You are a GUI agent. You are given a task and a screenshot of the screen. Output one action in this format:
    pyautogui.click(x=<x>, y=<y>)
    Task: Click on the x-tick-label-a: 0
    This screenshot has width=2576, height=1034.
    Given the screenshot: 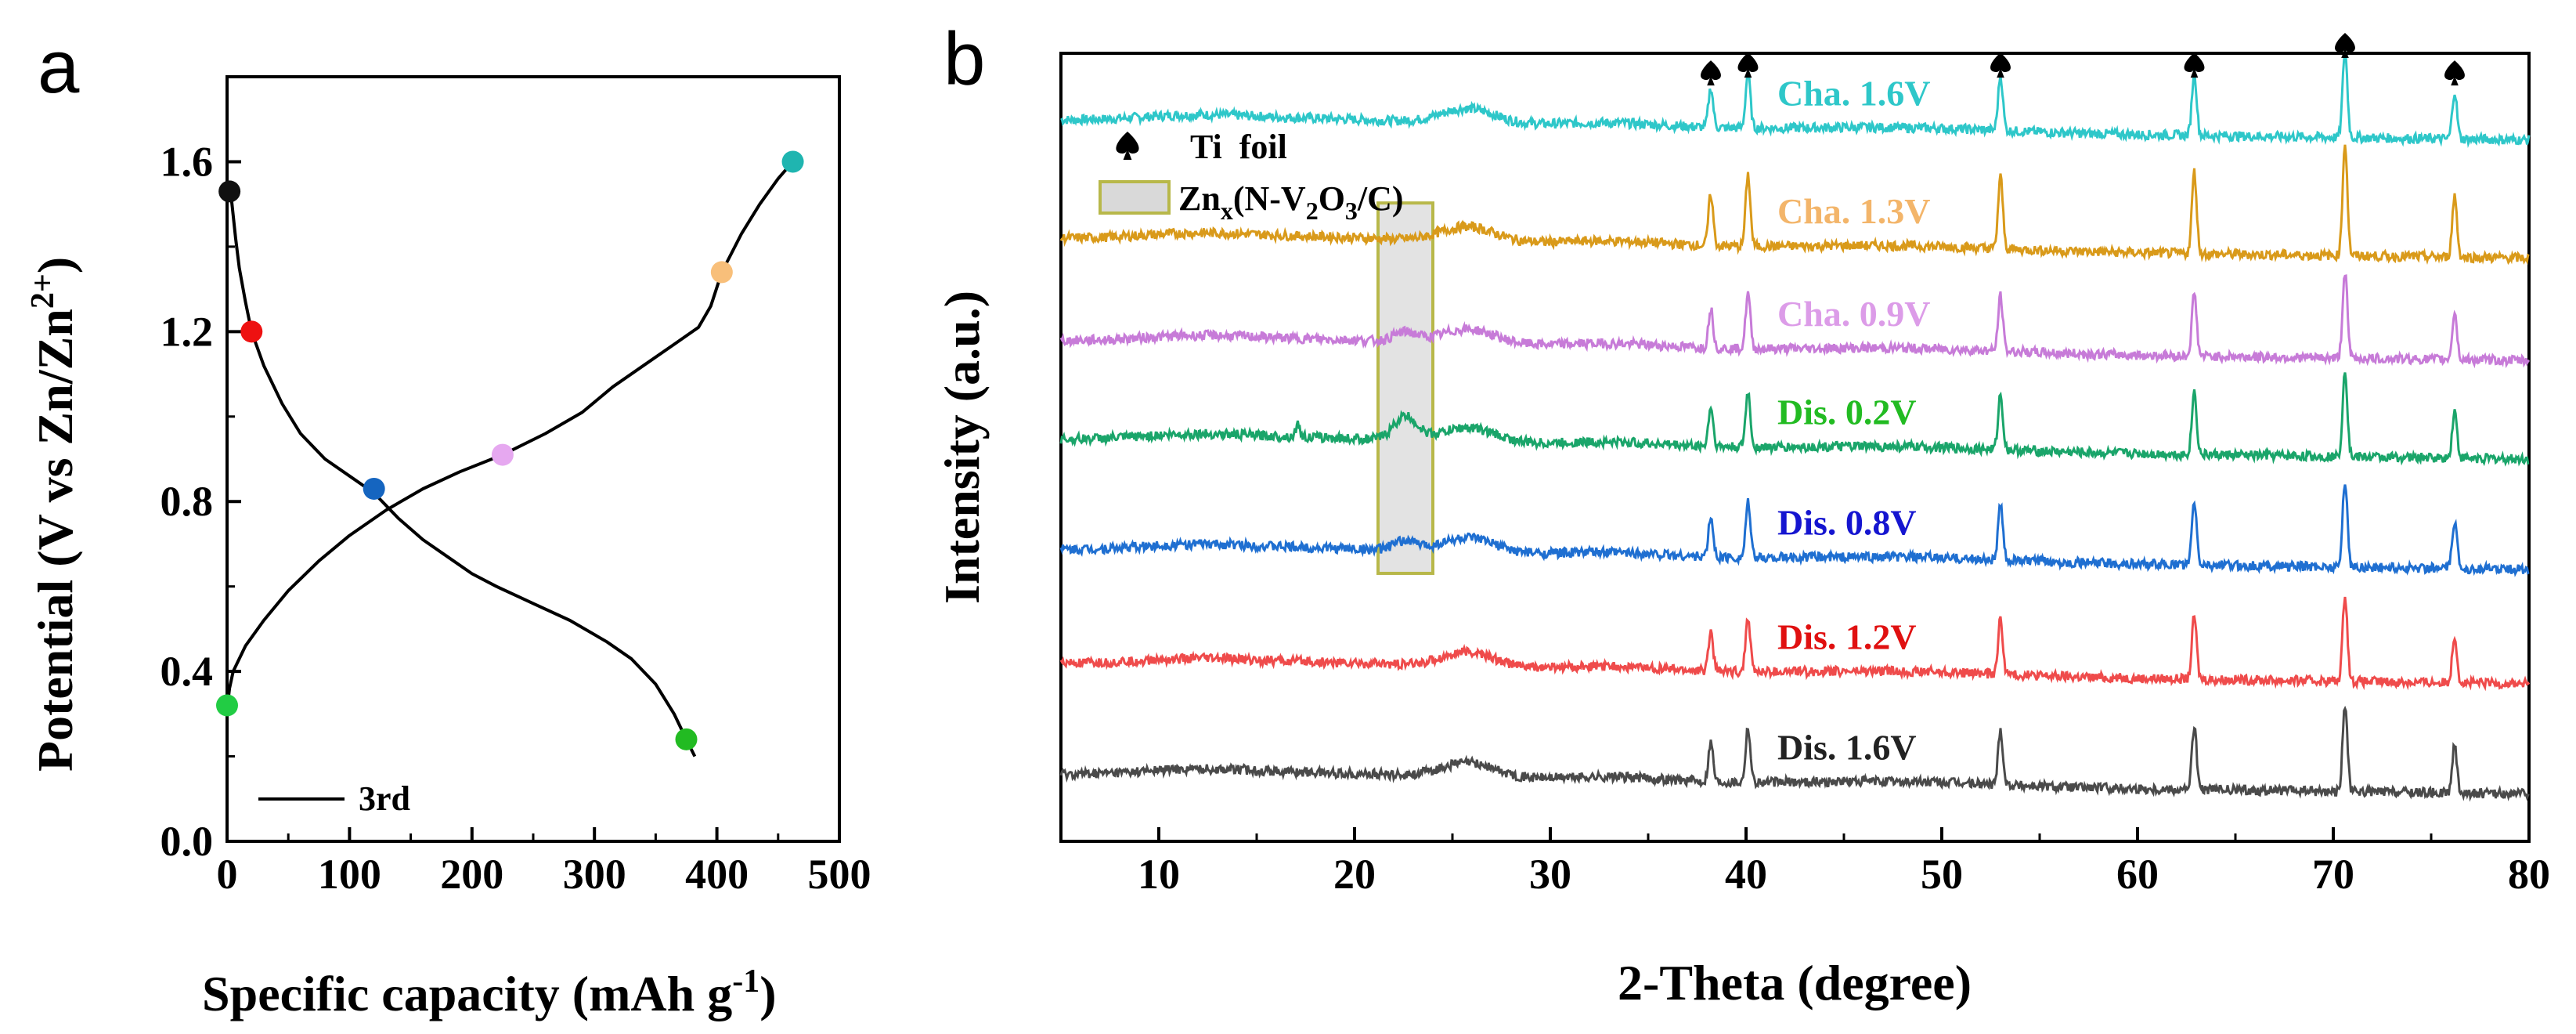 What is the action you would take?
    pyautogui.click(x=227, y=874)
    